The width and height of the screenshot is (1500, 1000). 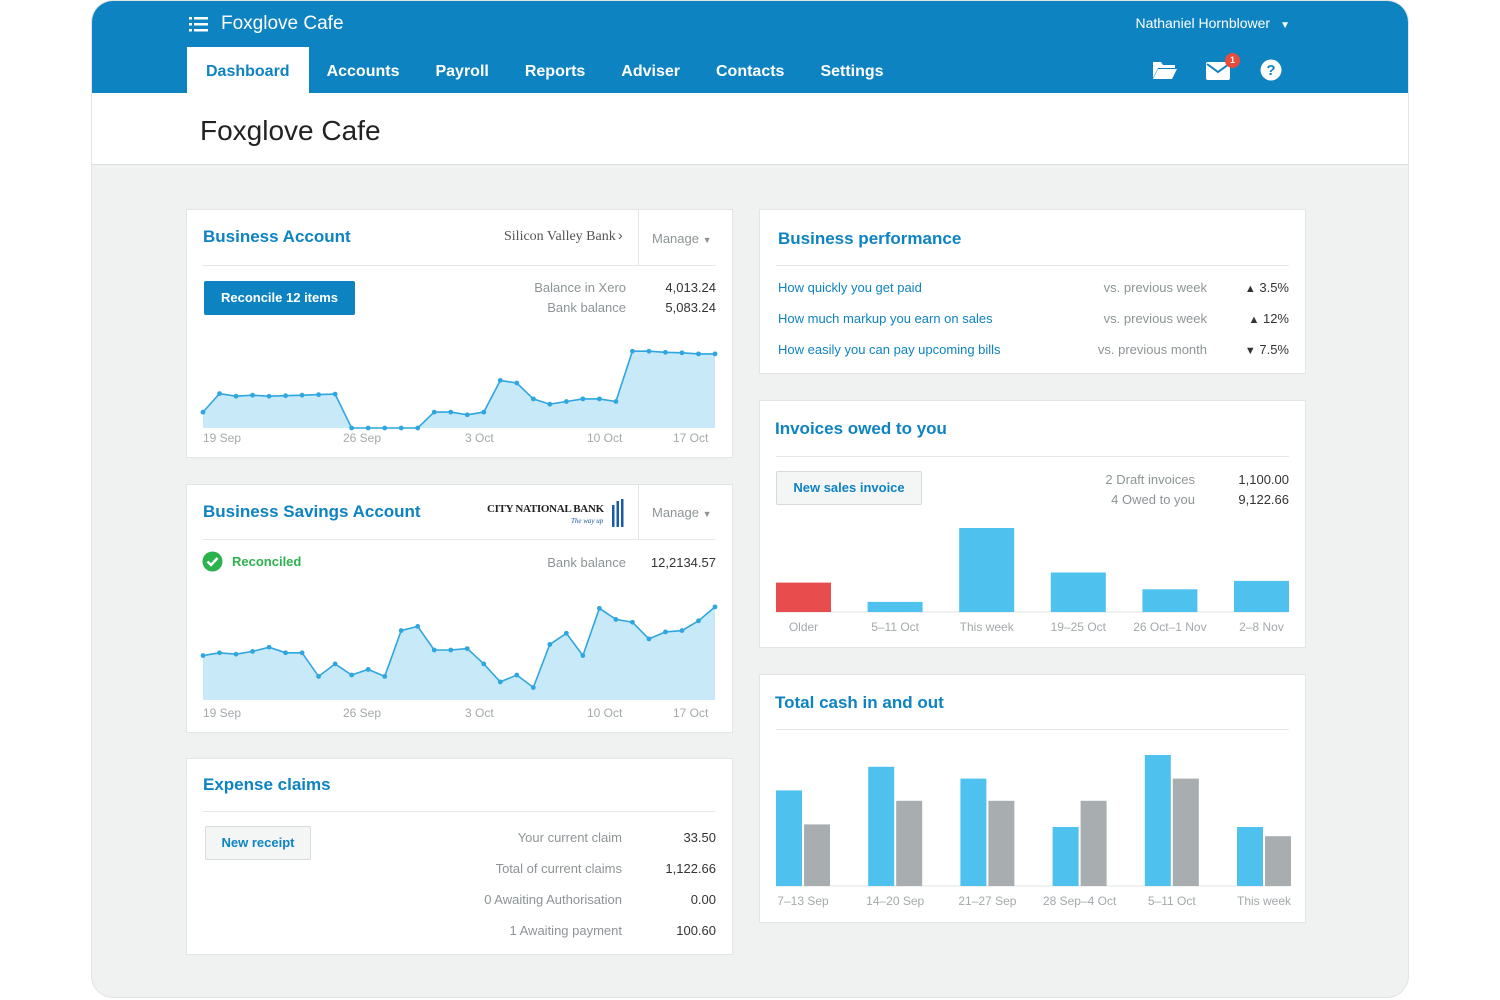 I want to click on x-tick-label: 28 Sep–4 Oct, so click(x=1079, y=901).